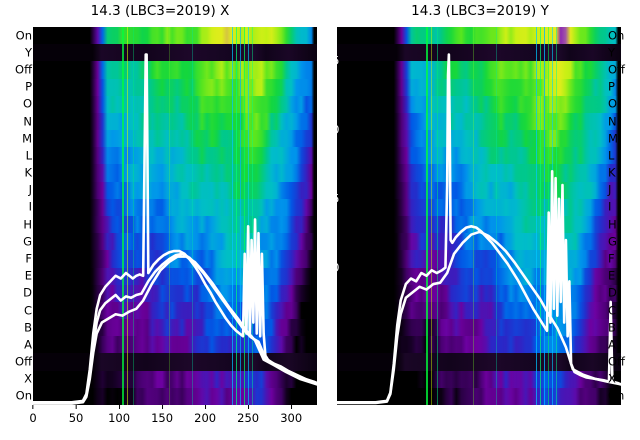  What do you see at coordinates (328, 267) in the screenshot?
I see `y-tick-label: - 10` at bounding box center [328, 267].